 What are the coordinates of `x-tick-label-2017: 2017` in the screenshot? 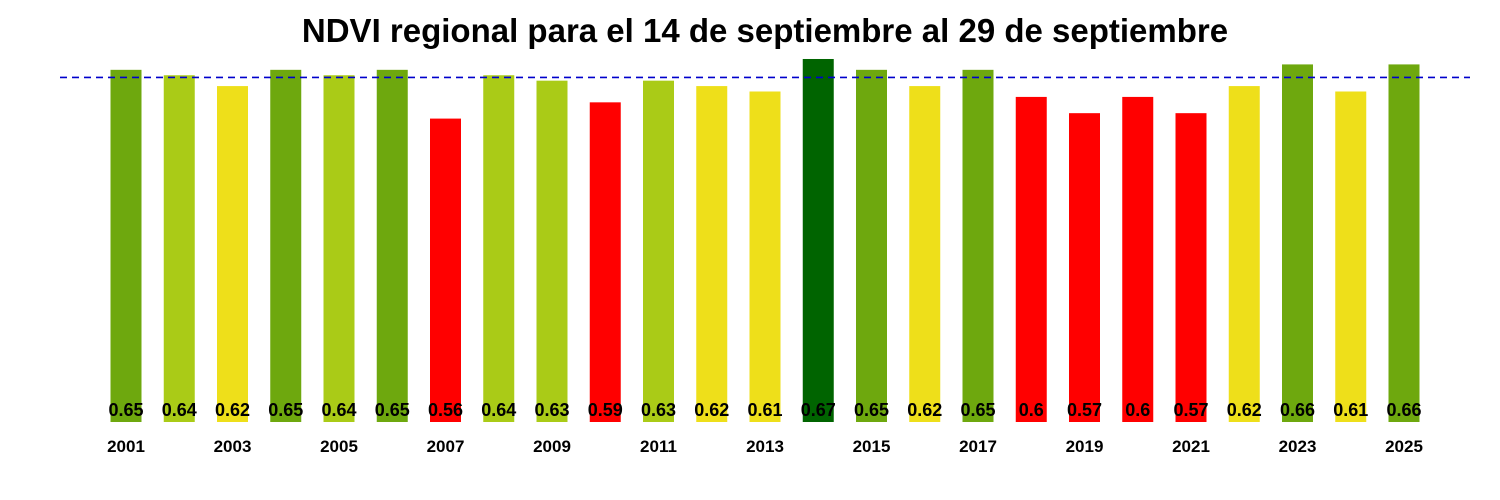 It's located at (978, 446).